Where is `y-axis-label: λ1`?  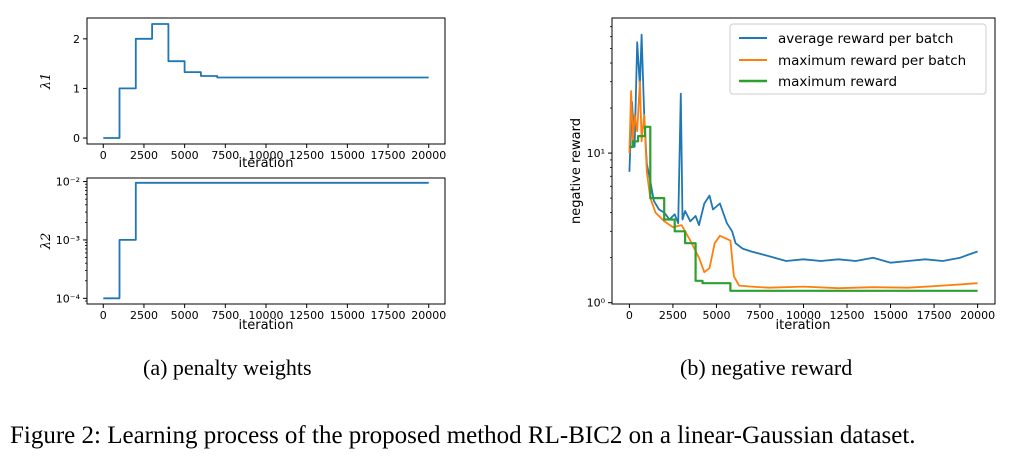 y-axis-label: λ1 is located at coordinates (46, 82).